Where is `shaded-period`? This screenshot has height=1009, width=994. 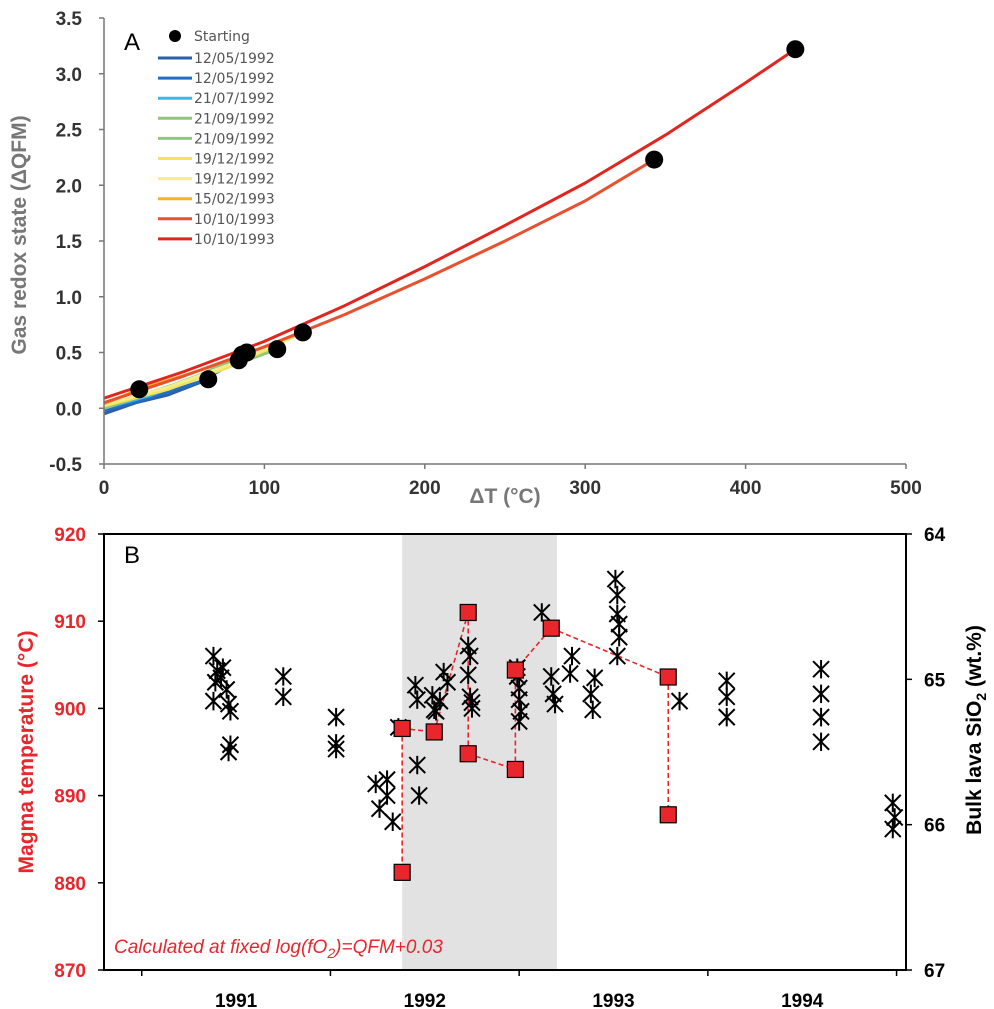
shaded-period is located at coordinates (479, 752).